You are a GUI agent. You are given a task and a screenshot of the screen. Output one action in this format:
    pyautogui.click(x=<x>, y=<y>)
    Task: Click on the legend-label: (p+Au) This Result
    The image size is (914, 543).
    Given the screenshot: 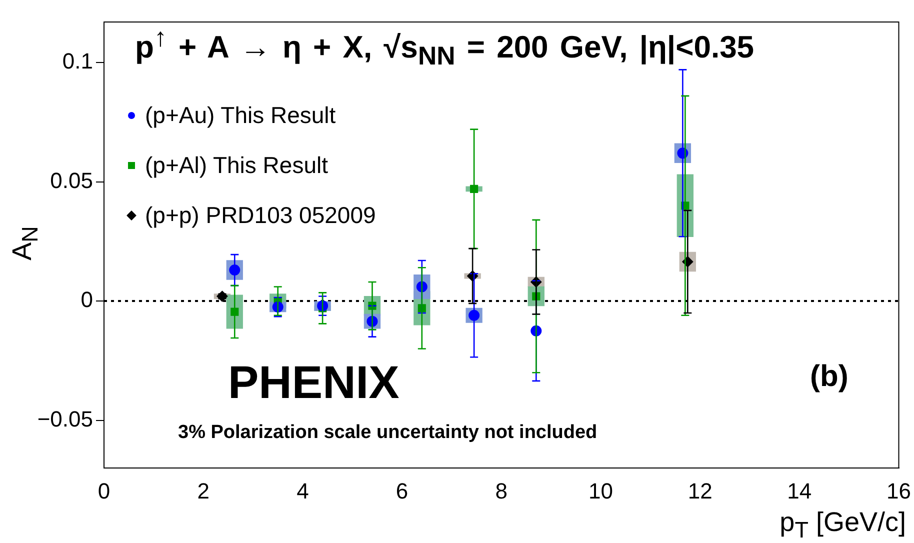 What is the action you would take?
    pyautogui.click(x=240, y=115)
    